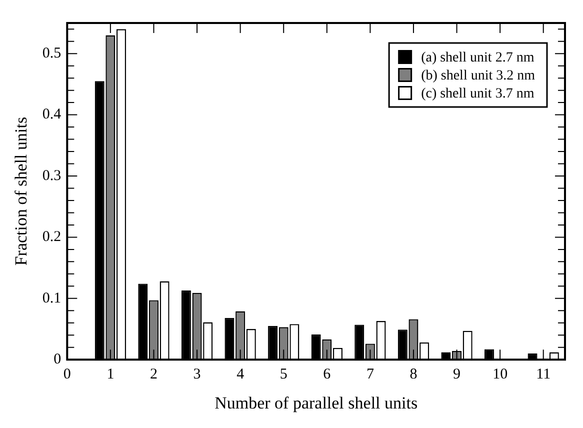  Describe the element at coordinates (52, 176) in the screenshot. I see `y-tick-label: 0.3` at that location.